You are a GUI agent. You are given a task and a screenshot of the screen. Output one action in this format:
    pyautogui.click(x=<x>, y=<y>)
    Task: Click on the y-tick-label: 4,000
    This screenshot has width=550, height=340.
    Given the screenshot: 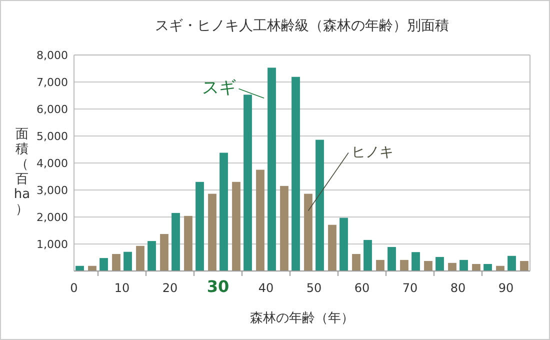 What is the action you would take?
    pyautogui.click(x=52, y=163)
    